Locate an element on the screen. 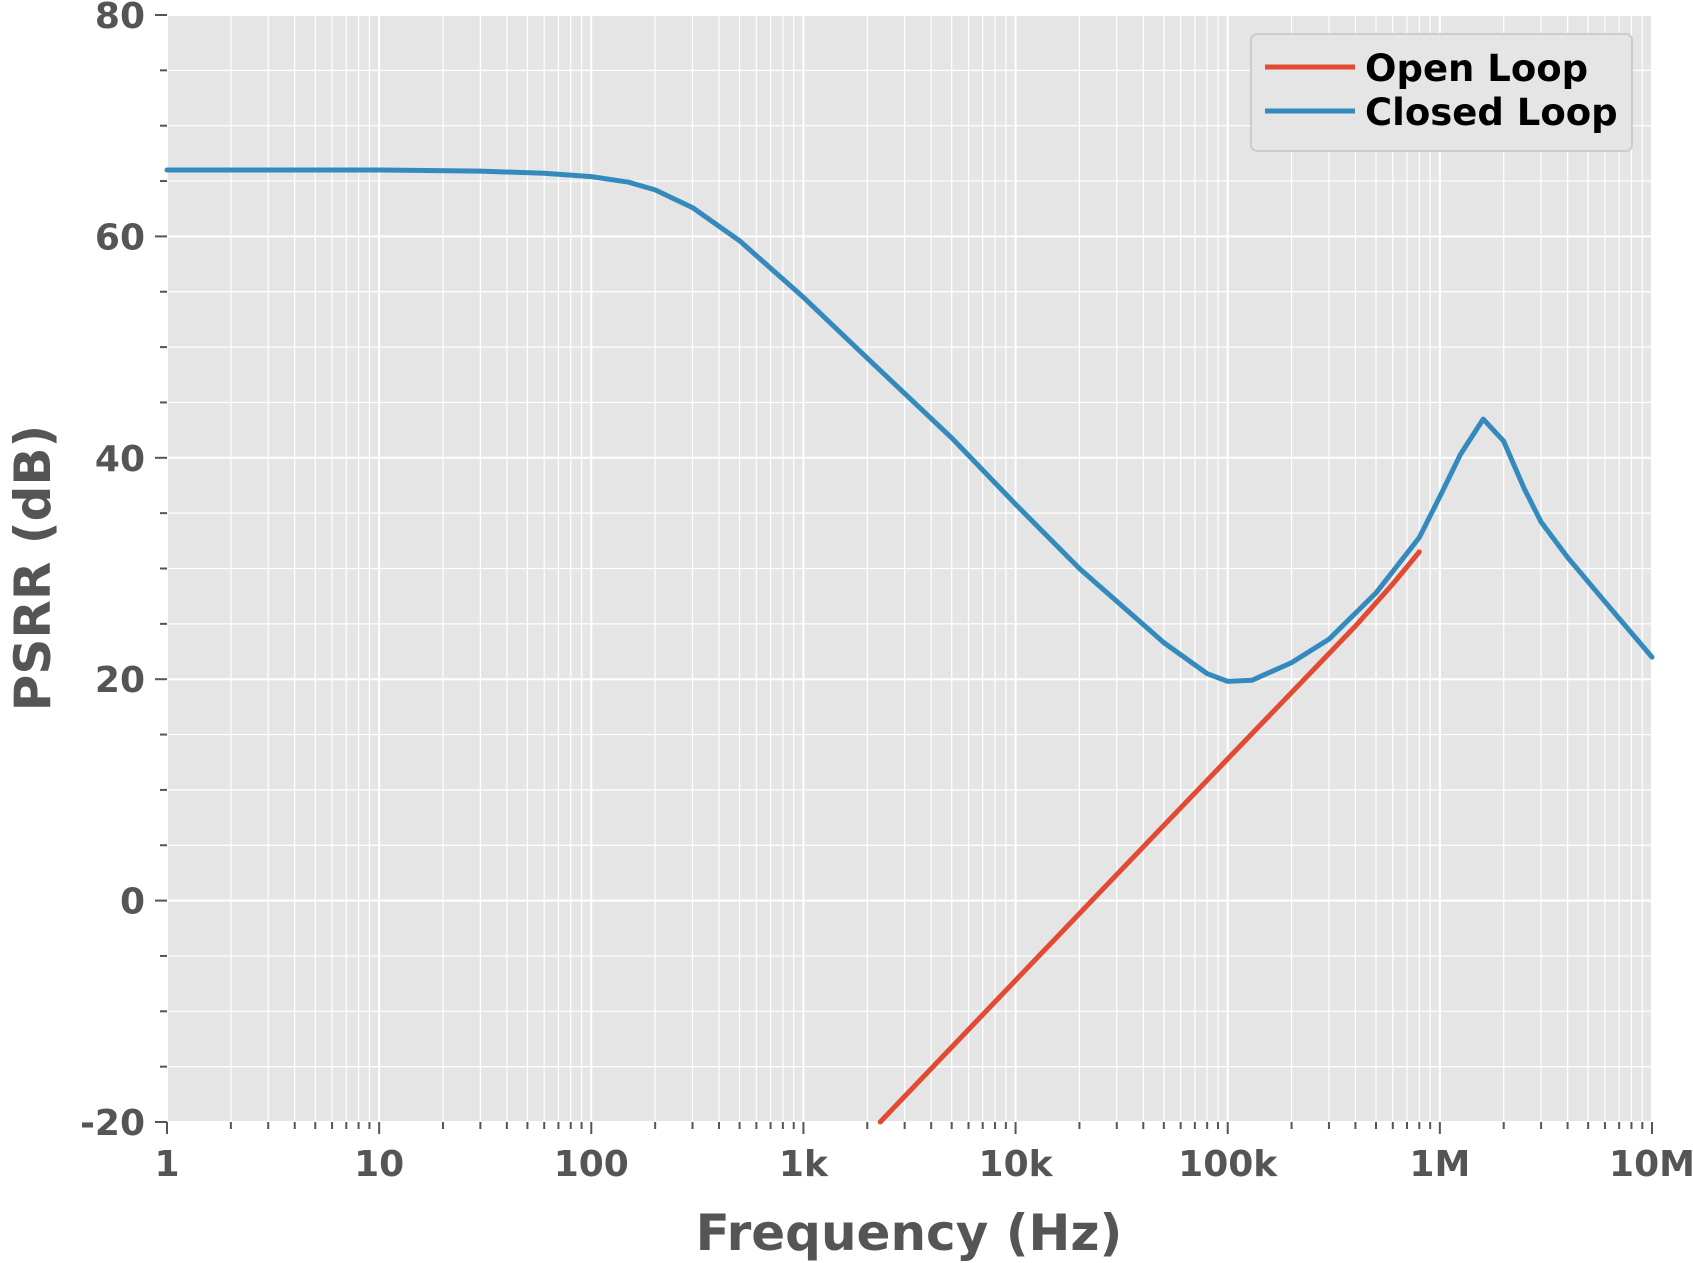 This screenshot has width=1693, height=1263. x-tick-label: 100k is located at coordinates (1228, 1164).